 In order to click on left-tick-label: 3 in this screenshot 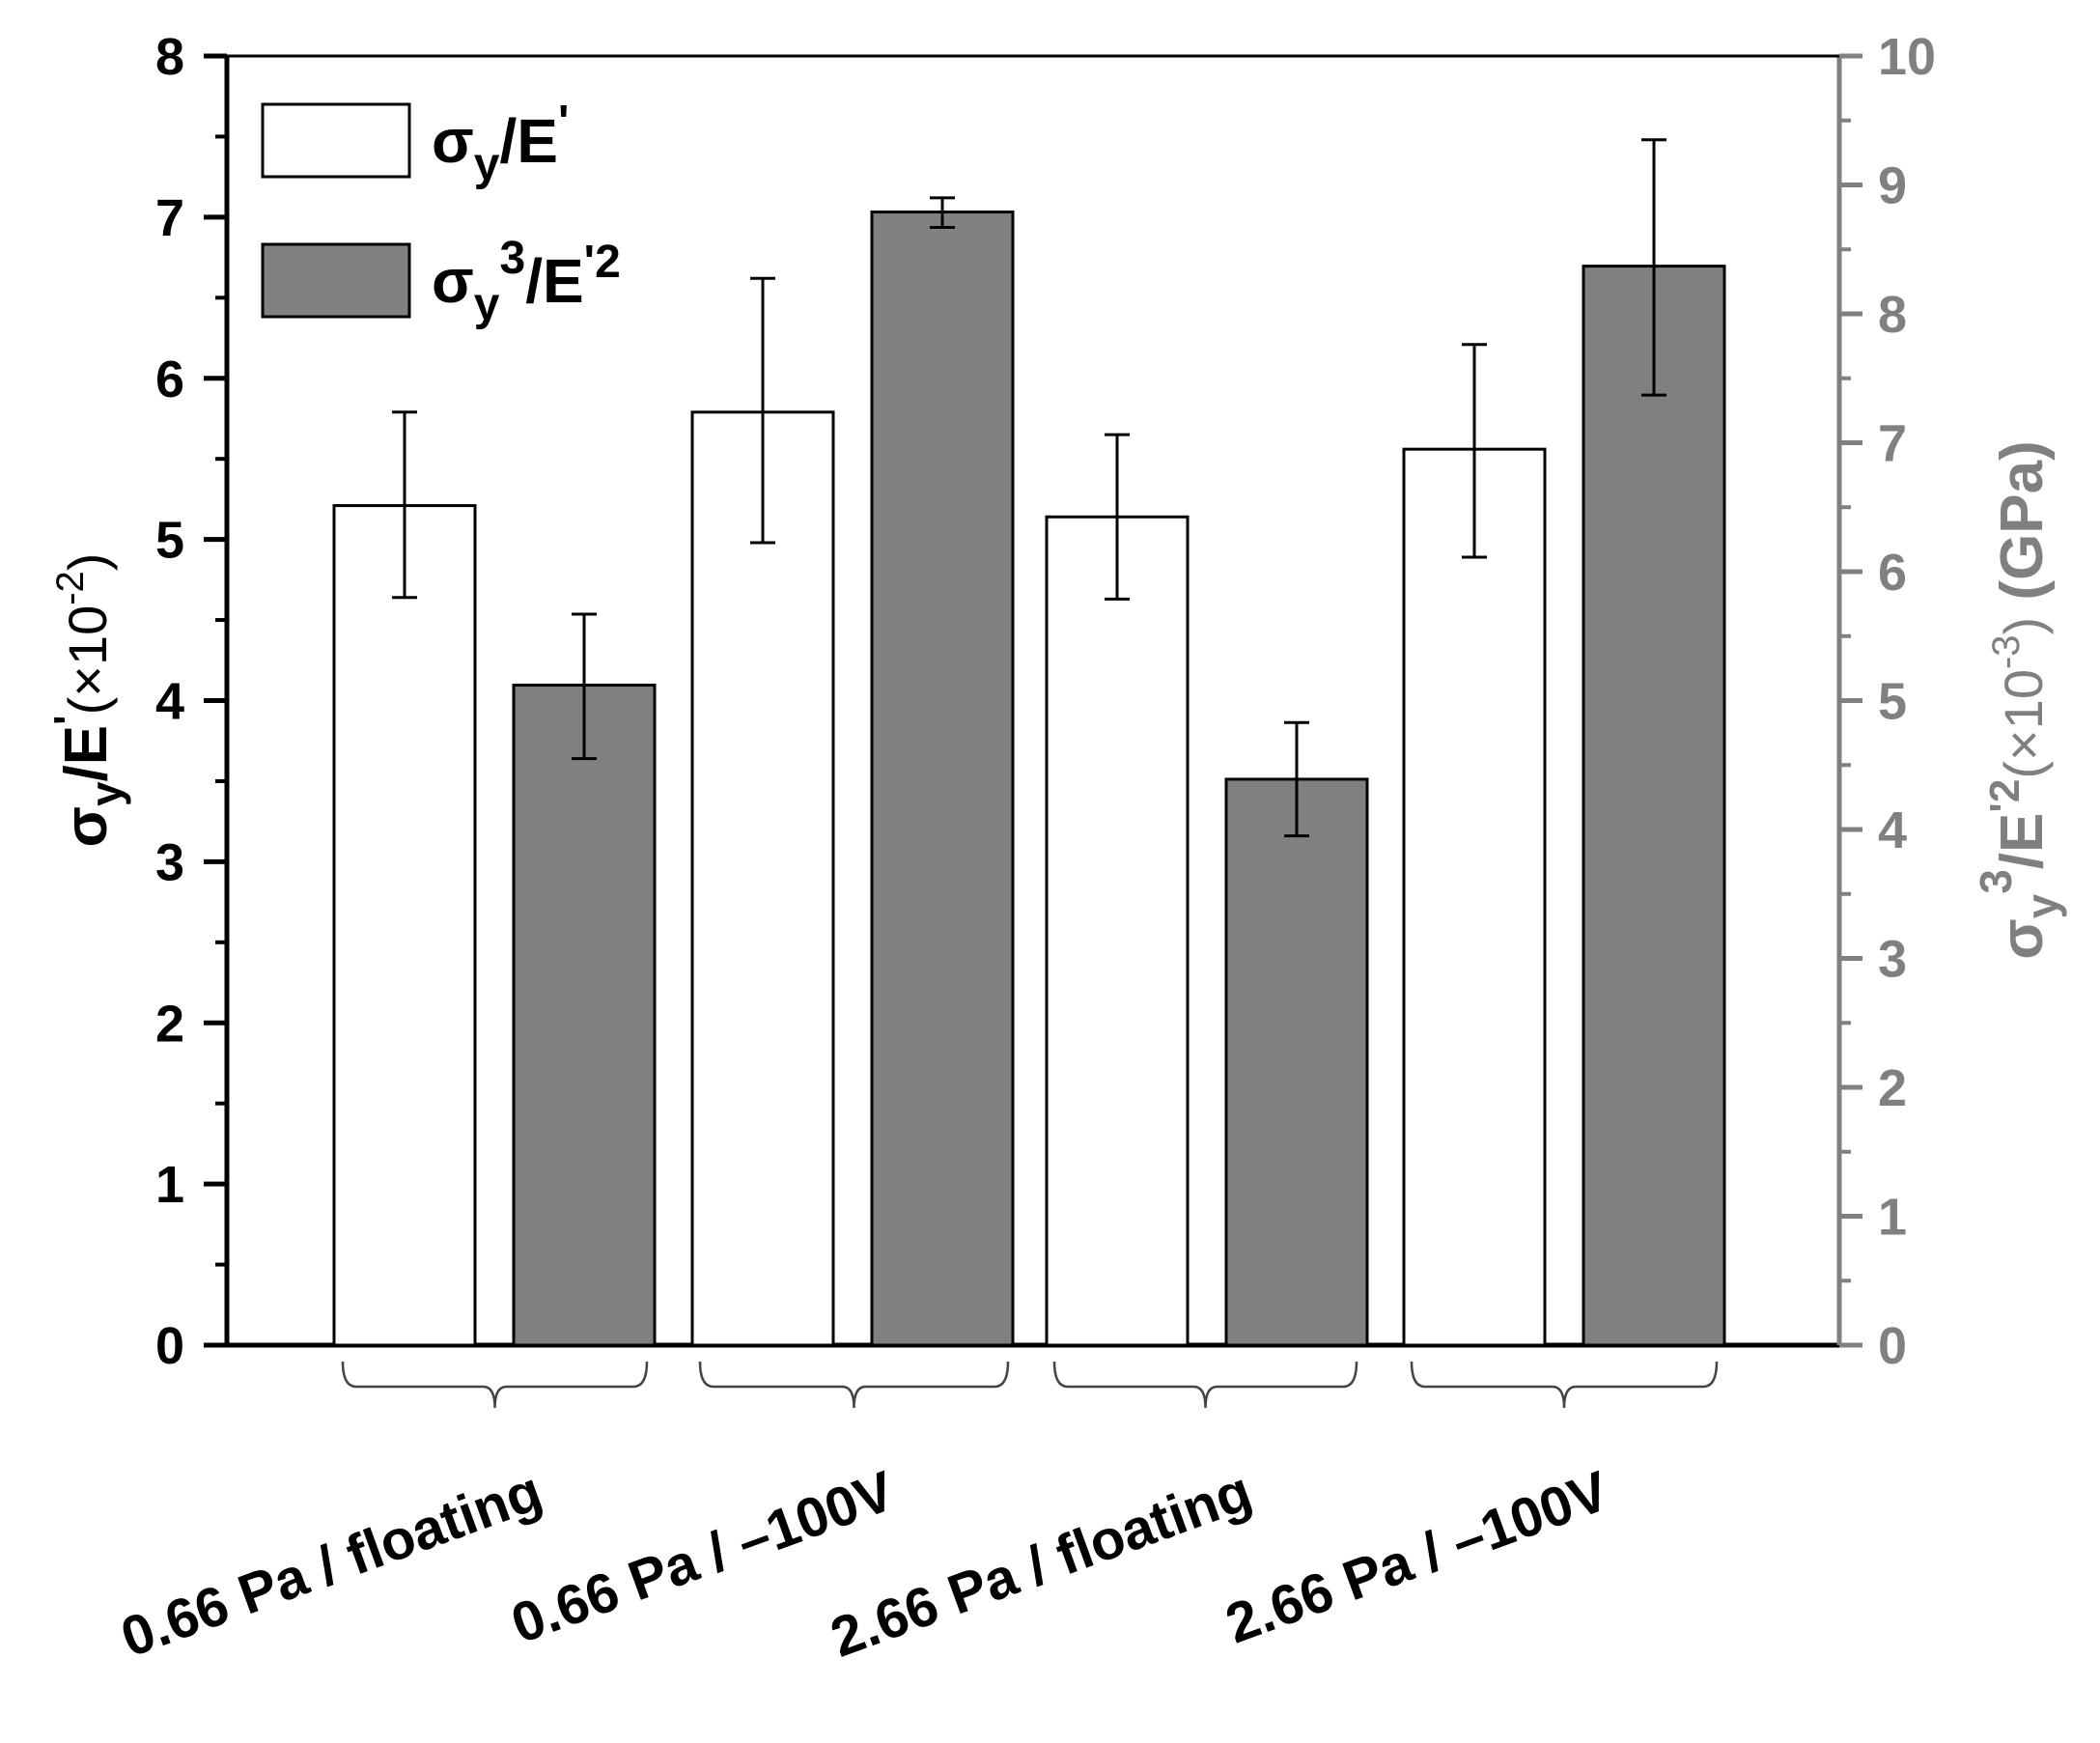, I will do `click(170, 862)`.